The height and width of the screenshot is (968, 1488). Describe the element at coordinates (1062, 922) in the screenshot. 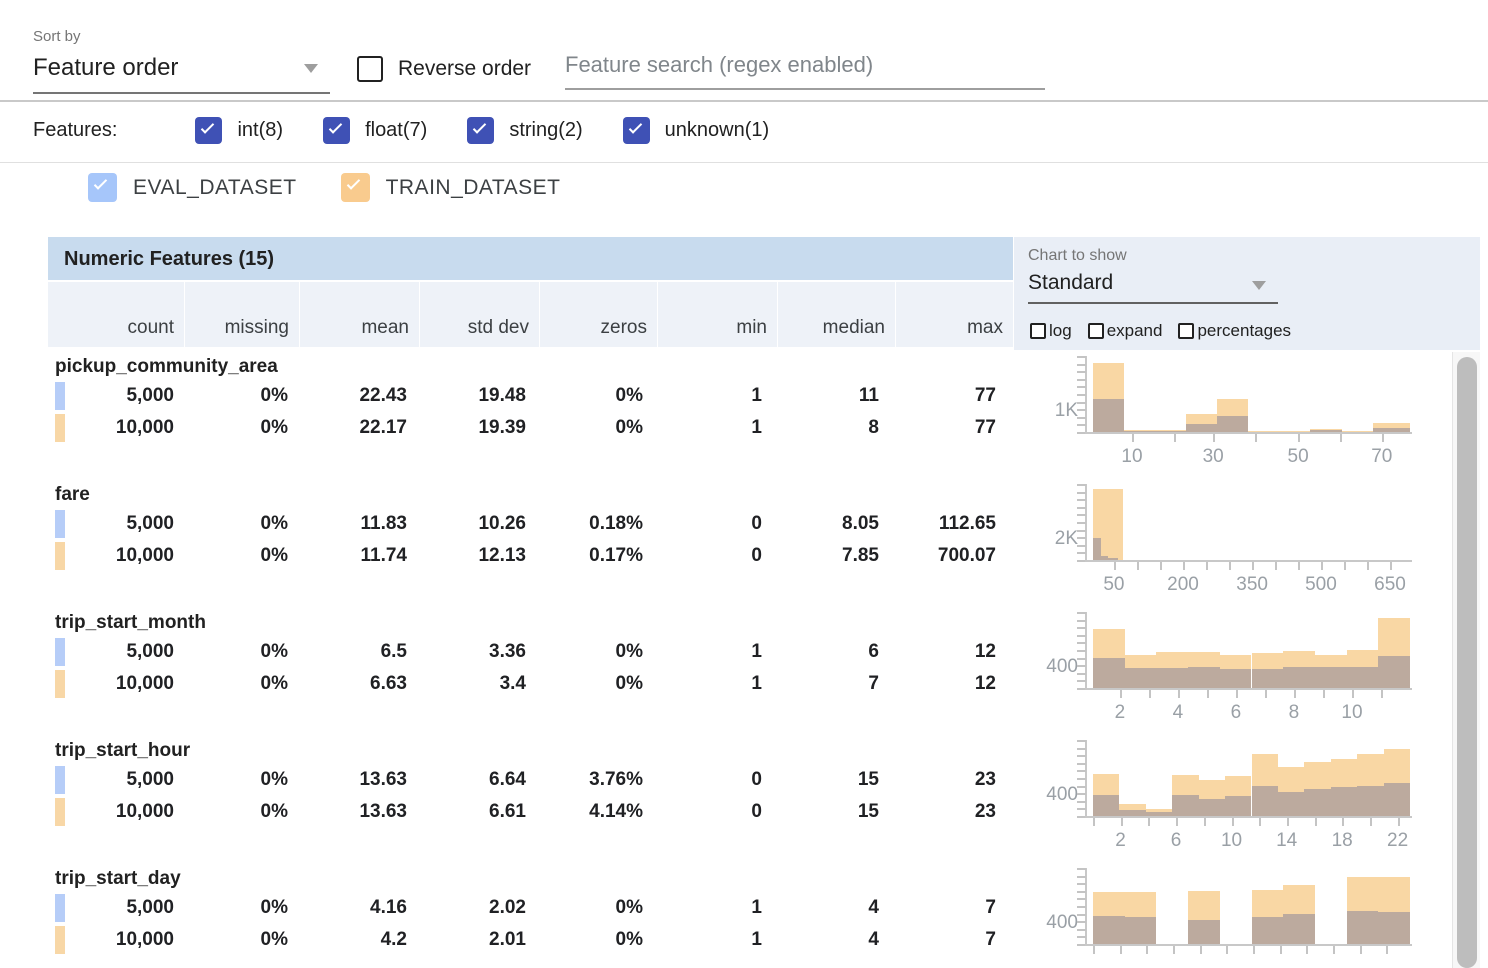

I see `y-axis-label: 400` at that location.